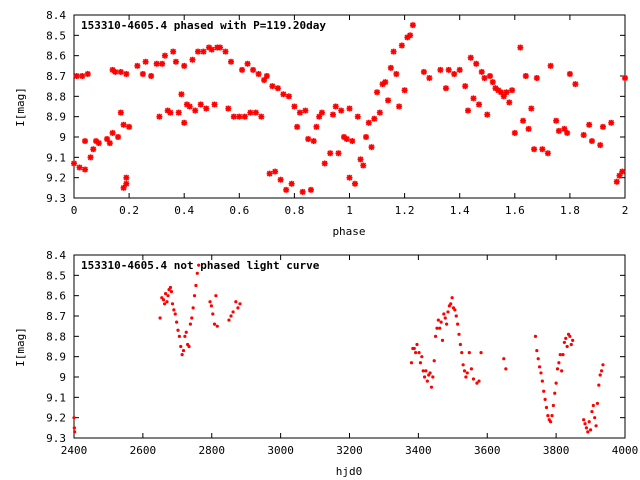 This screenshot has height=480, width=640. Describe the element at coordinates (570, 210) in the screenshot. I see `x-tick-label: 1.8` at that location.